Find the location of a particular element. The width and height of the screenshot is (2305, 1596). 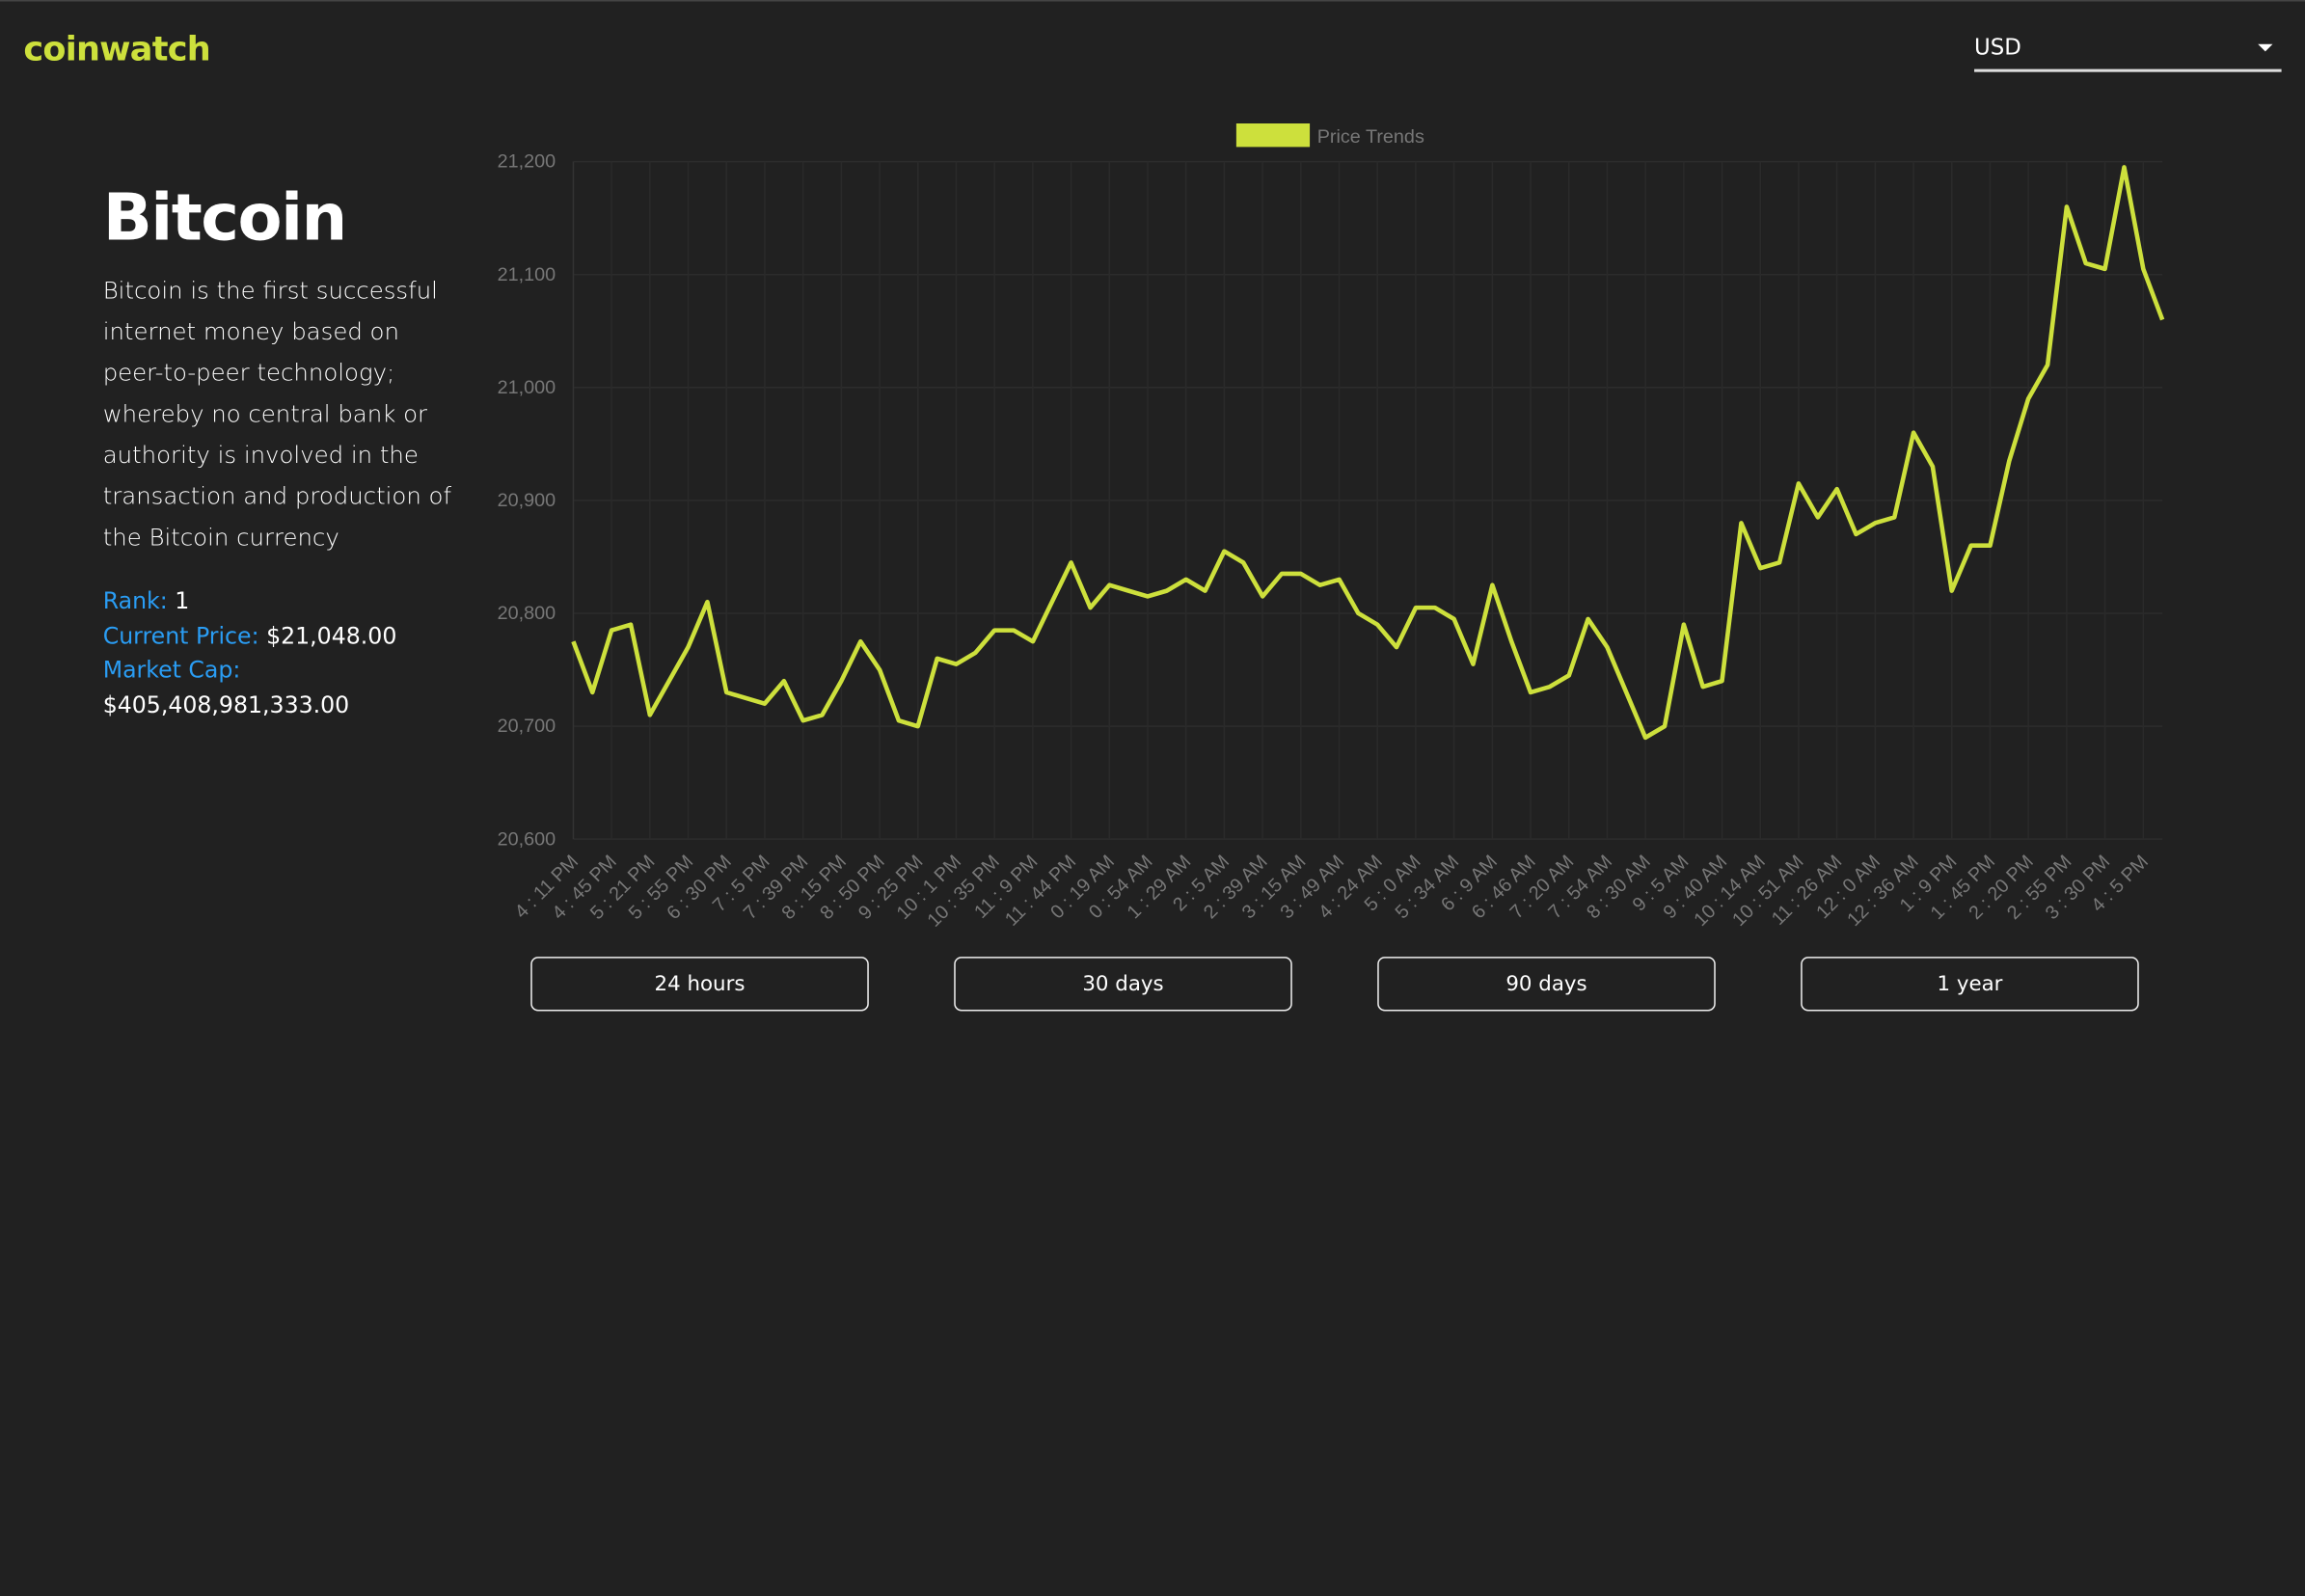

range-button: 1 year is located at coordinates (1970, 985).